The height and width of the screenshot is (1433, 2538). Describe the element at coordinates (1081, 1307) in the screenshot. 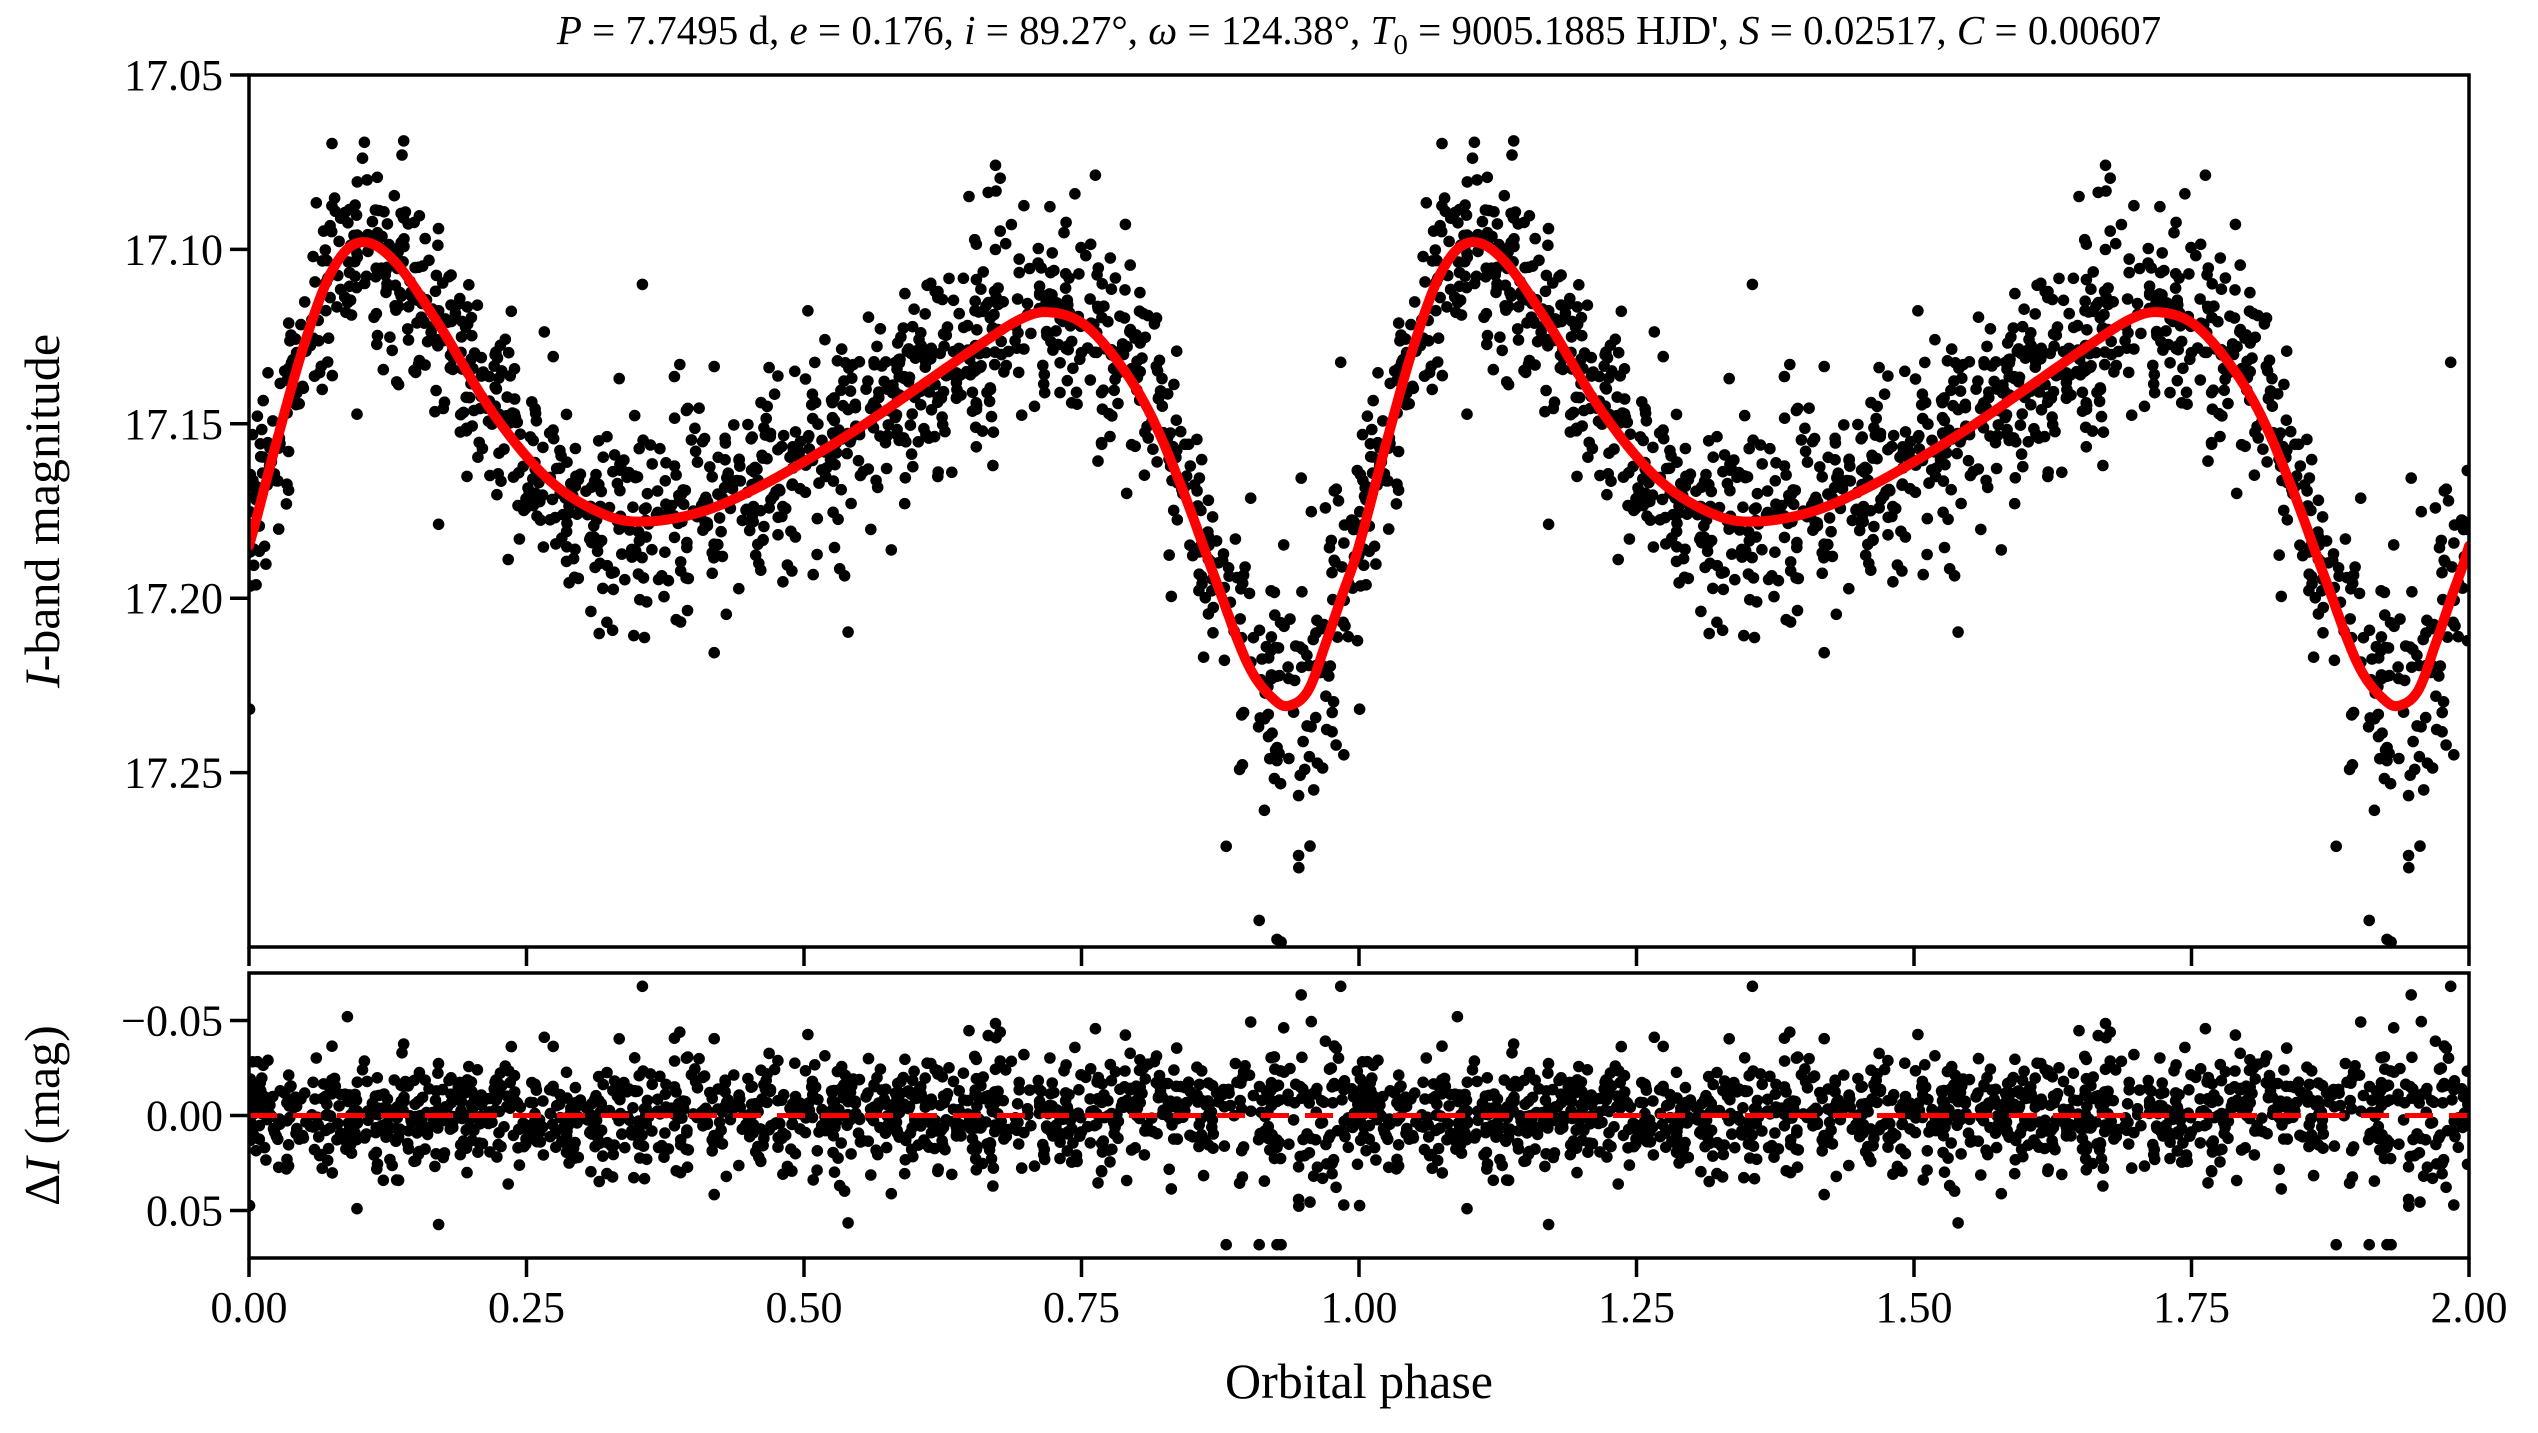

I see `tick-label: 0.75` at that location.